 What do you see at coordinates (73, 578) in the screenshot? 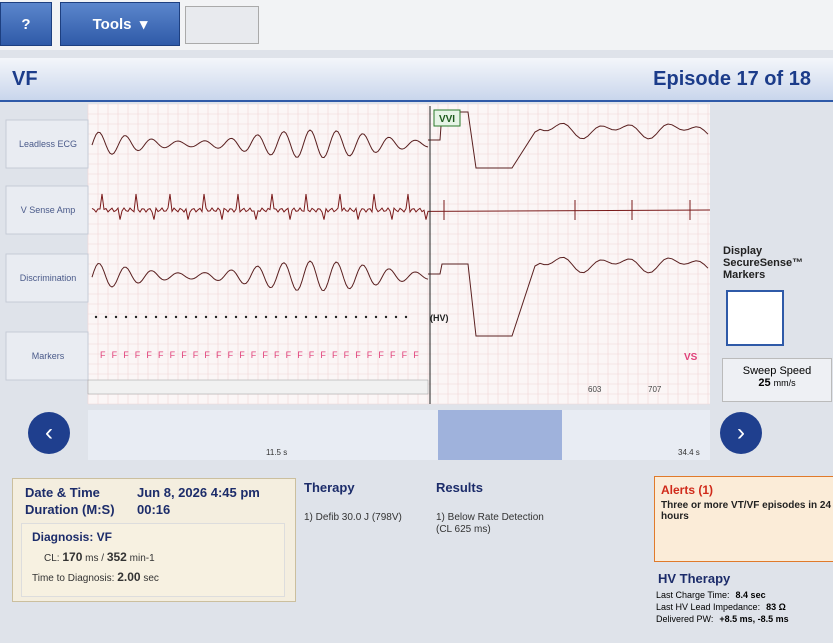
I see `ttd-label: Time to Diagnosis:` at bounding box center [73, 578].